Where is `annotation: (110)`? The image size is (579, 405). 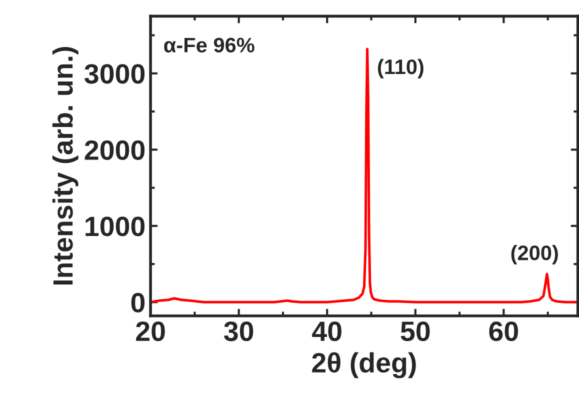
annotation: (110) is located at coordinates (401, 68).